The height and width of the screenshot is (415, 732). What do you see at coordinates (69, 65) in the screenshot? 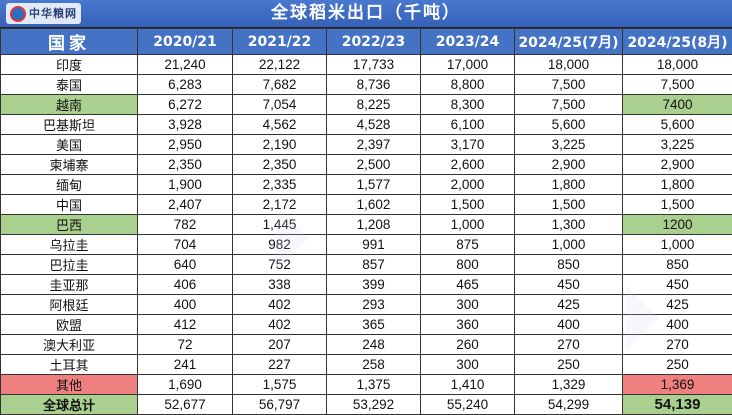
I see `country-cell: 印度` at bounding box center [69, 65].